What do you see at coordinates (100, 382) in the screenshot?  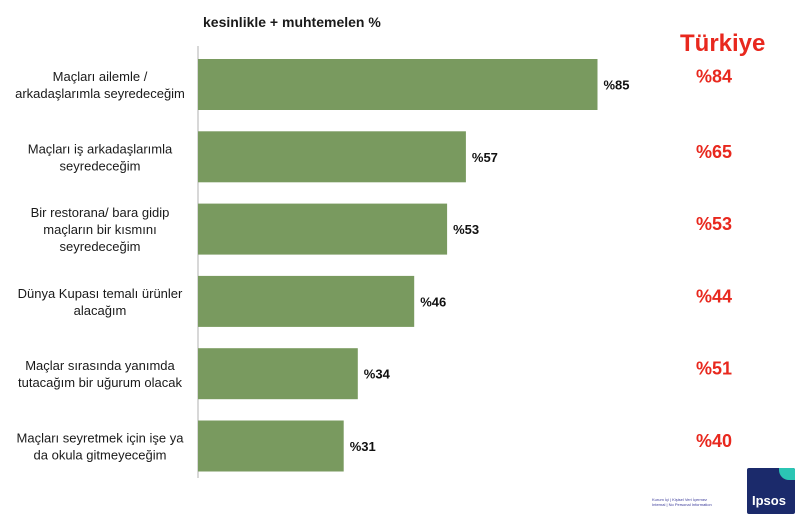 I see `category-label-line: tutacağım bir uğurum olacak` at bounding box center [100, 382].